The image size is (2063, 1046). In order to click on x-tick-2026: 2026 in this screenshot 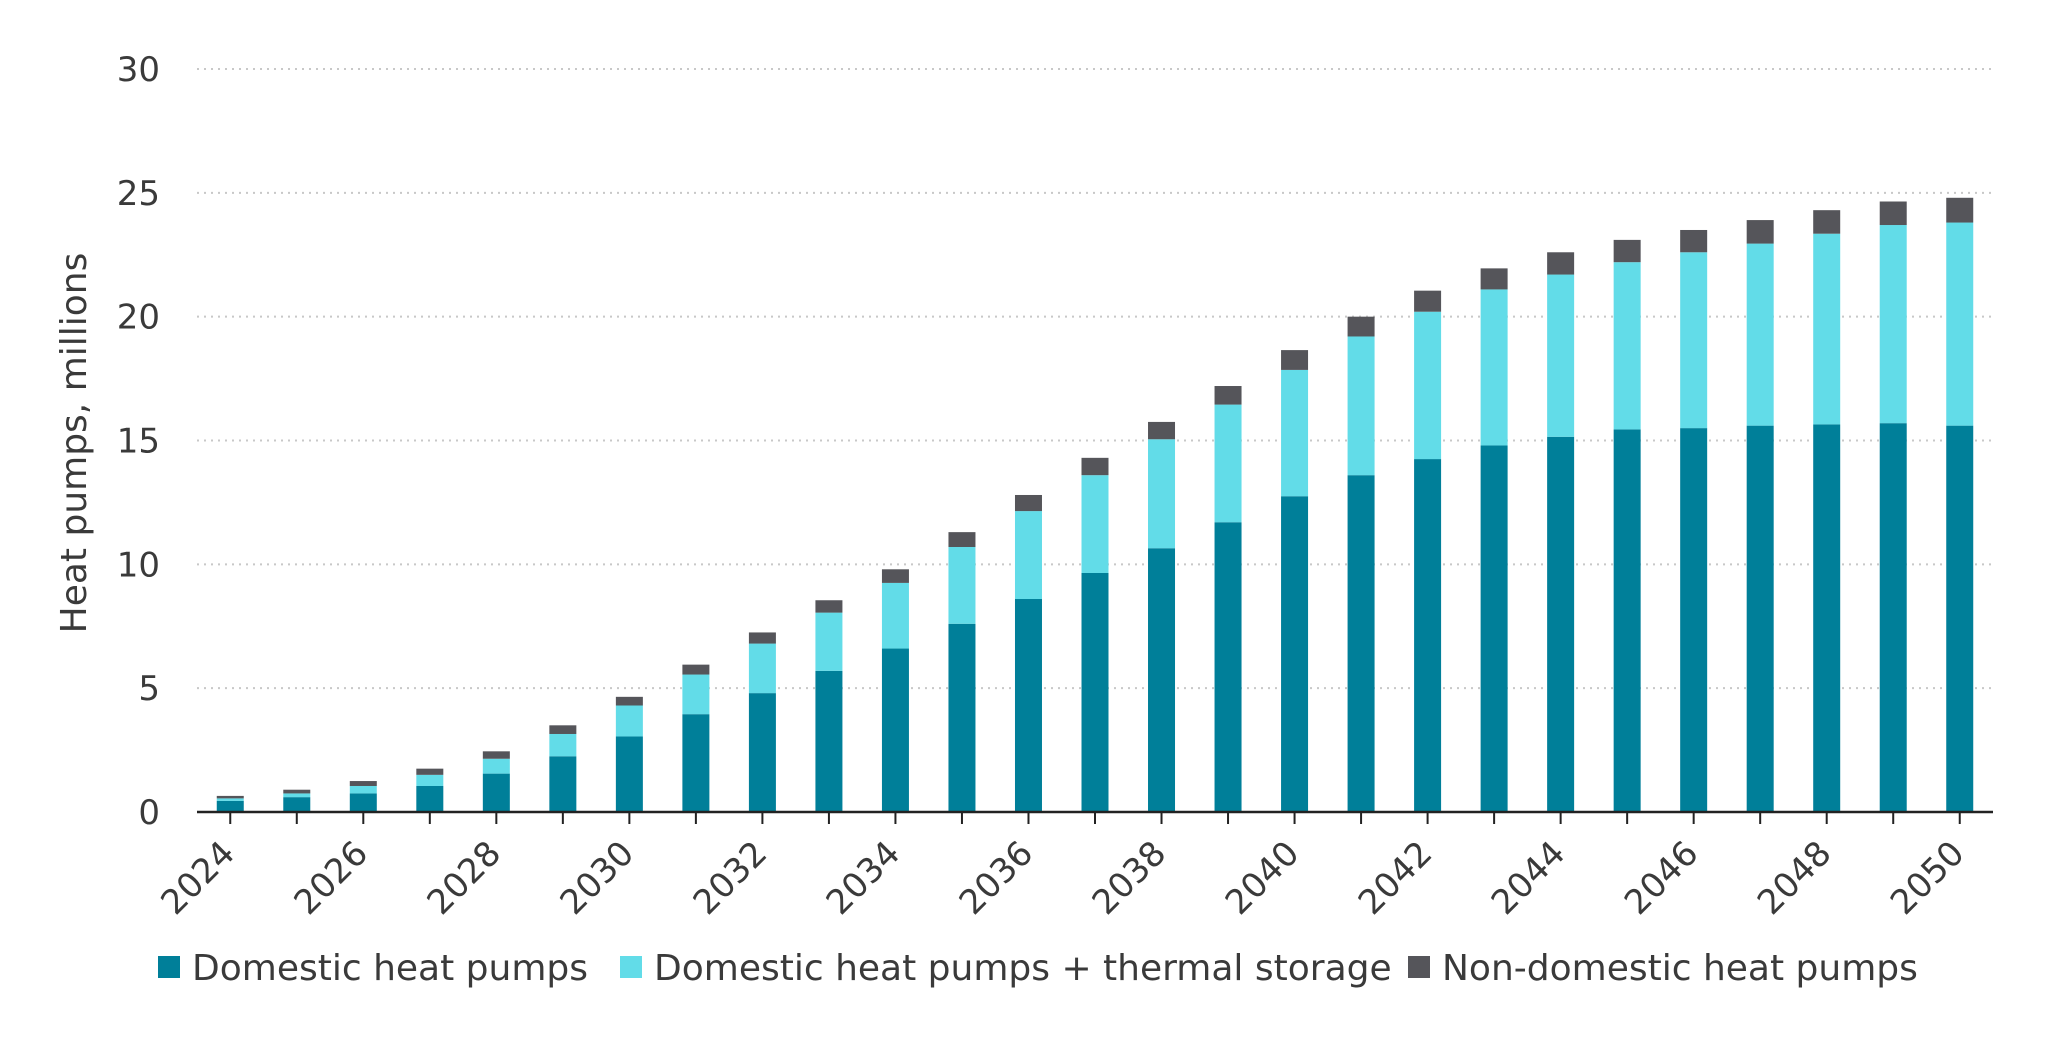, I will do `click(331, 877)`.